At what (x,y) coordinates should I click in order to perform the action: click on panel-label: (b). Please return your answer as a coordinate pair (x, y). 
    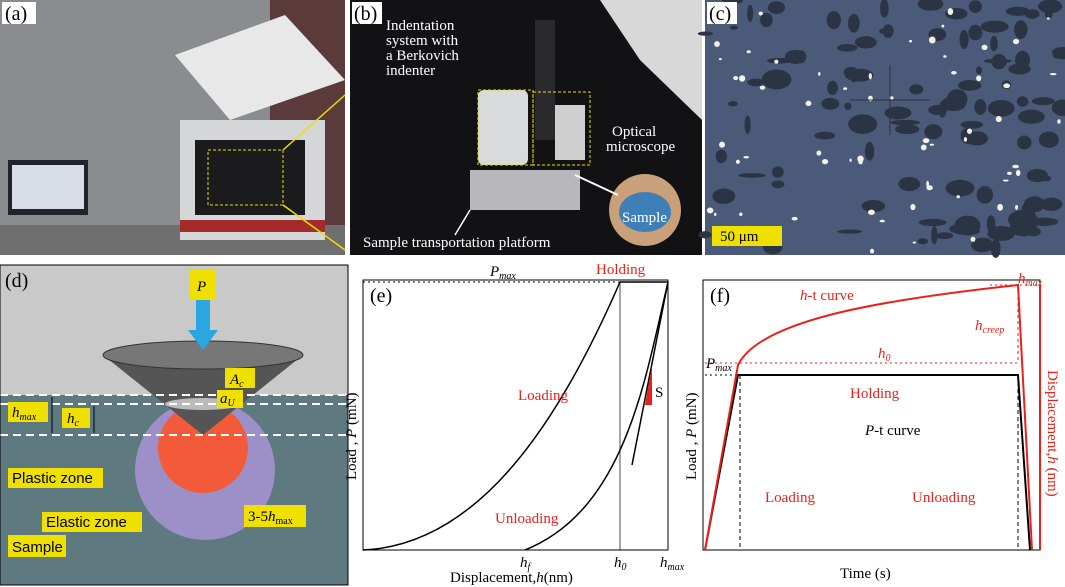
    Looking at the image, I should click on (365, 14).